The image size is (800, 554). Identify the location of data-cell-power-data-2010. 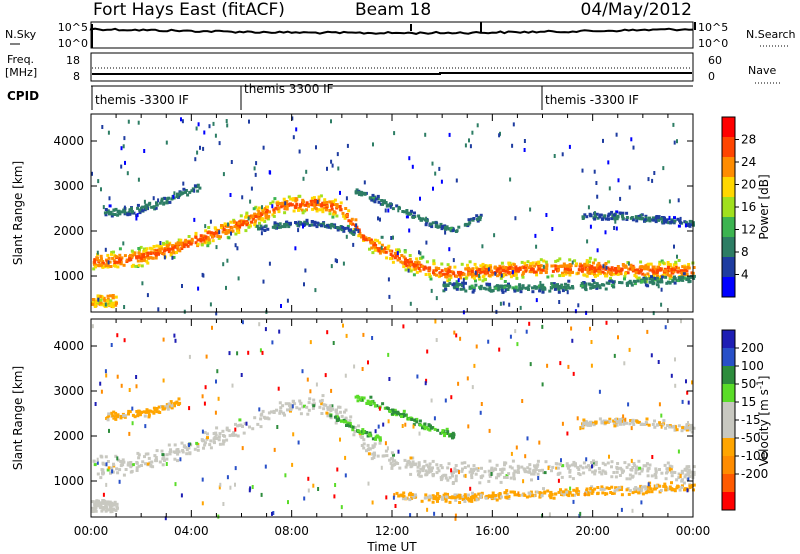
(461, 289).